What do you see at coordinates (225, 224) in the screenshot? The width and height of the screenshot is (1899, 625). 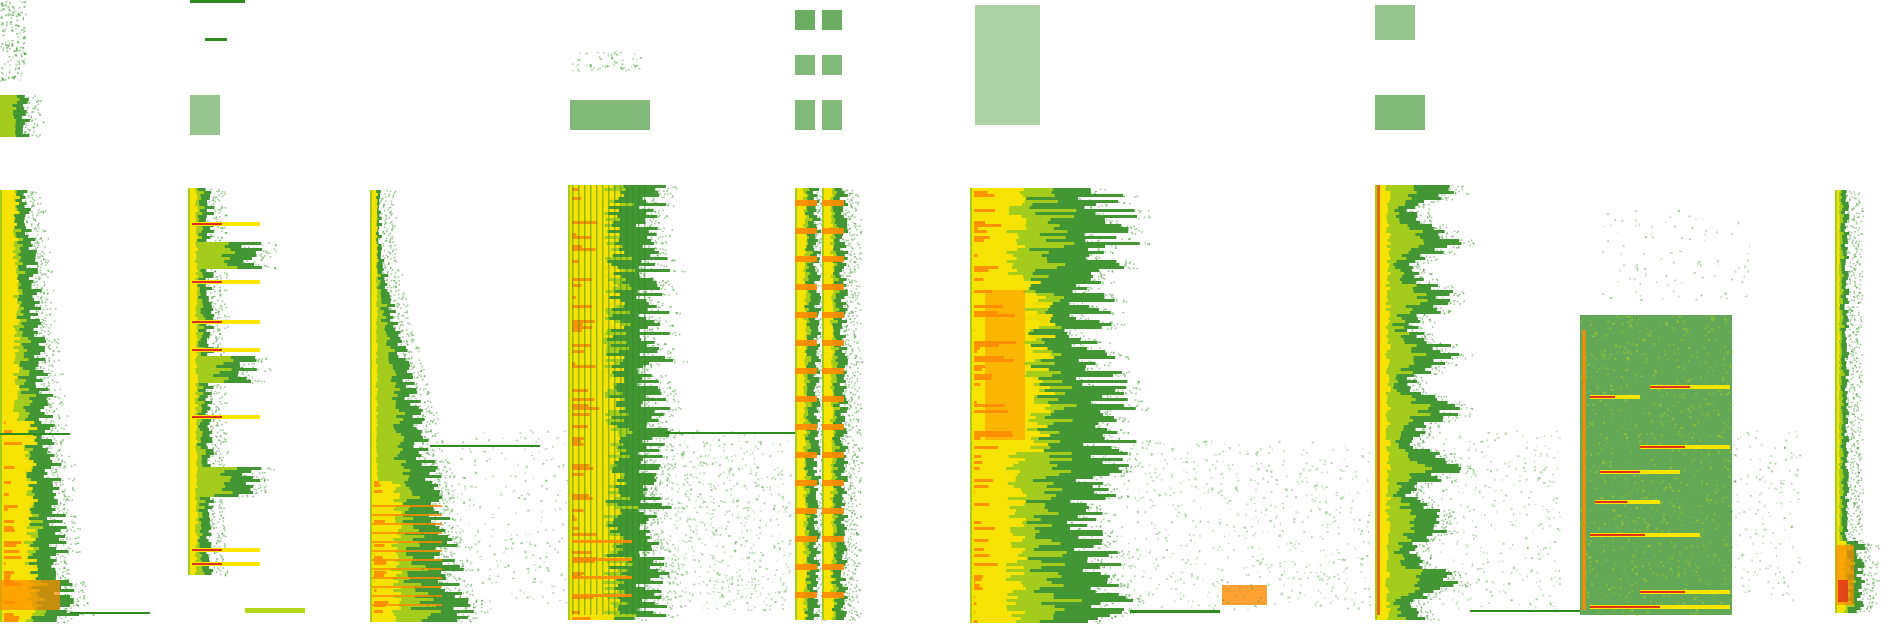 I see `segment-2-tone` at bounding box center [225, 224].